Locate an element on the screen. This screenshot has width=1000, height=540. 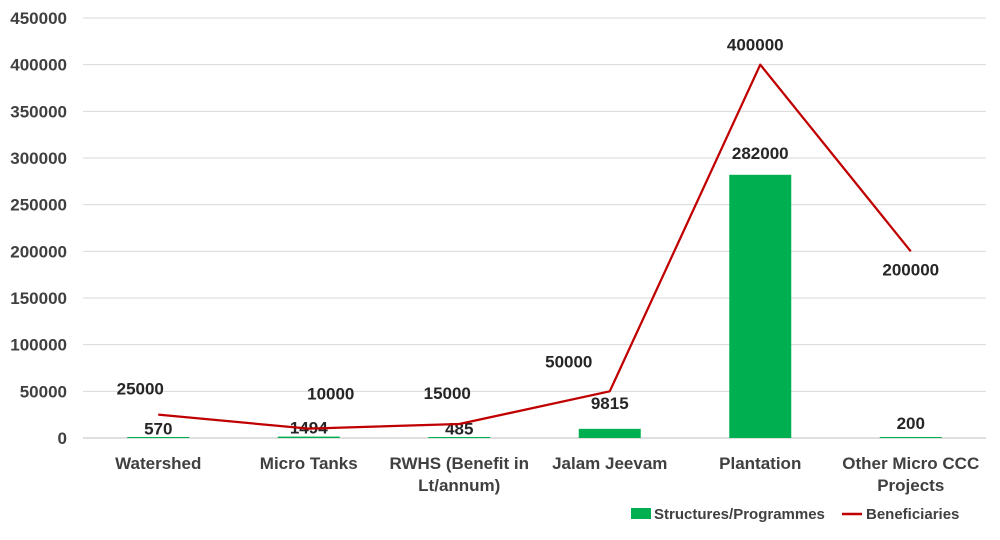
line-data-label: 400000 is located at coordinates (755, 45).